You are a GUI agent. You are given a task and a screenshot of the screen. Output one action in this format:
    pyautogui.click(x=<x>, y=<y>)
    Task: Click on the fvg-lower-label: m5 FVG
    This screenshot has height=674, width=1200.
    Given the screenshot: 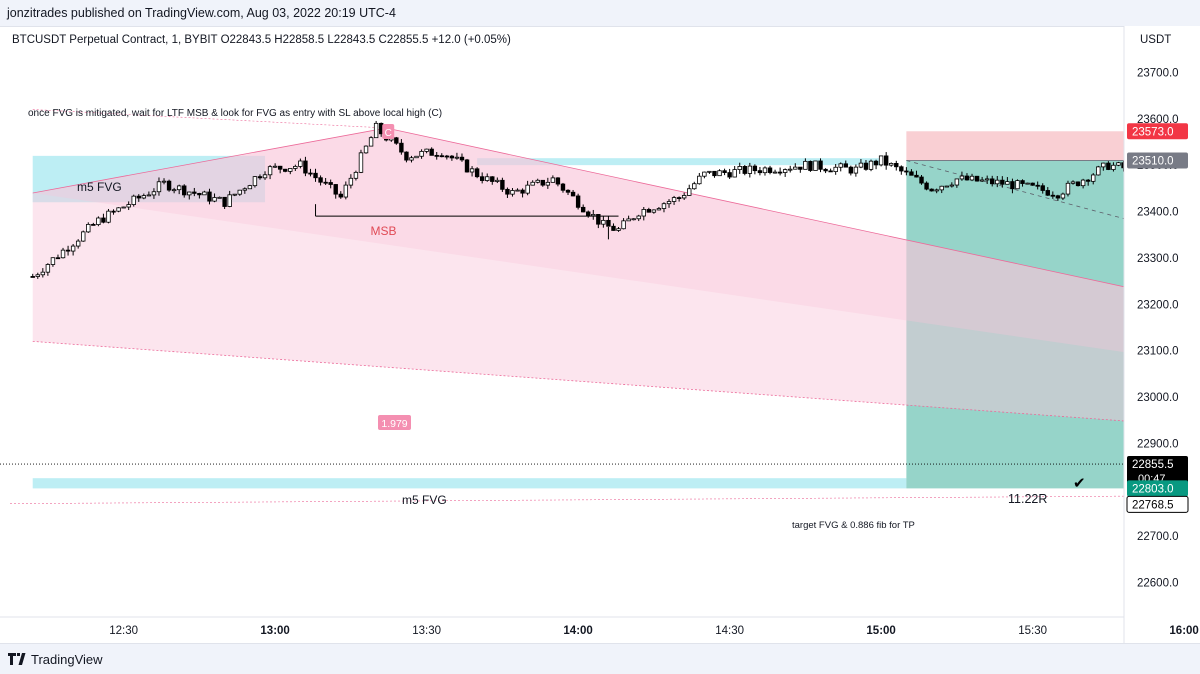 What is the action you would take?
    pyautogui.click(x=424, y=500)
    